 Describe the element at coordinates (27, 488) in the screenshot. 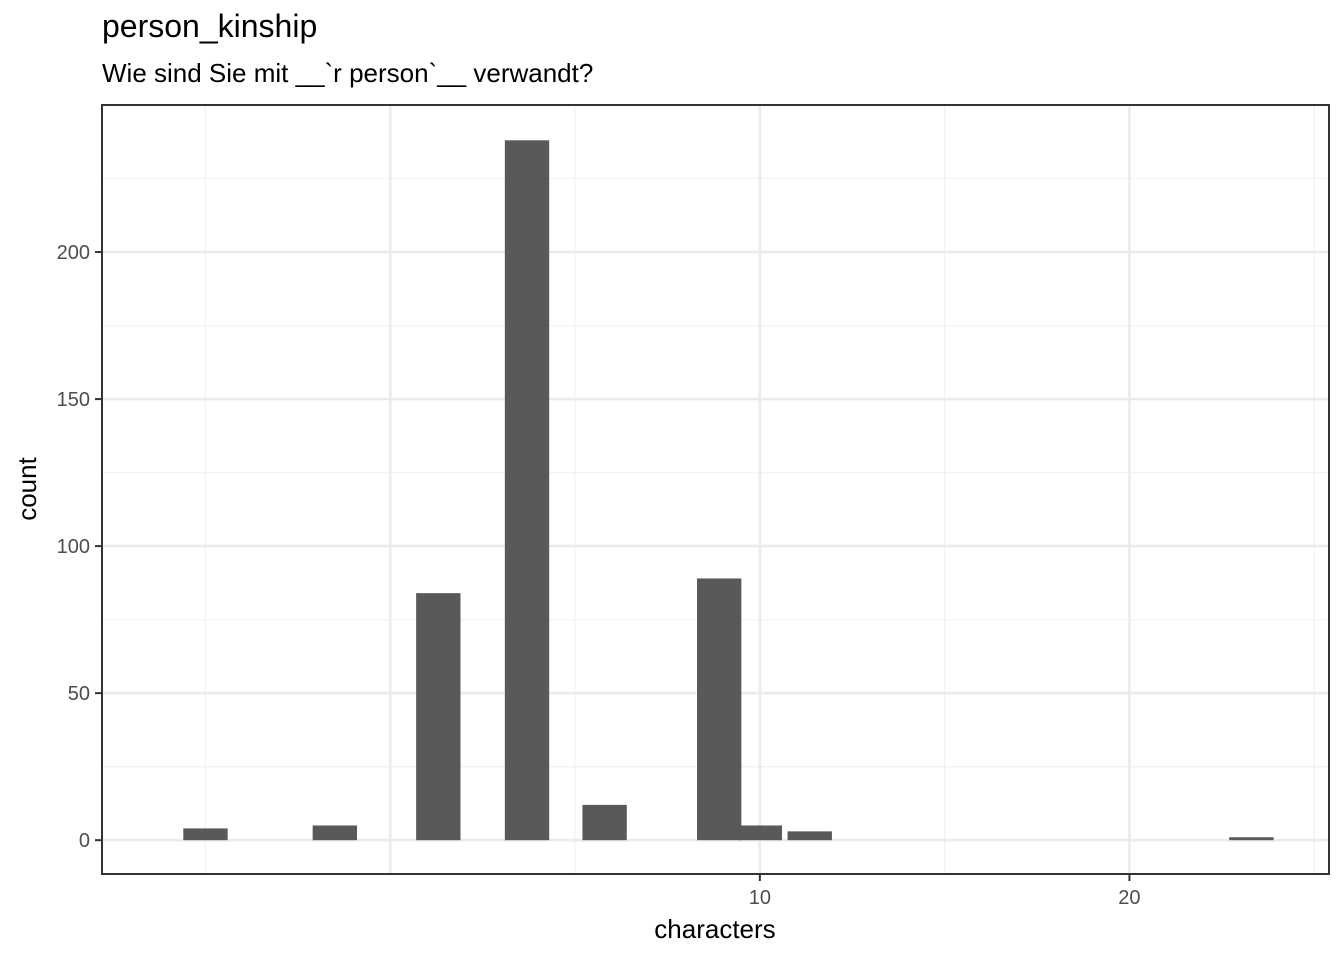

I see `y-axis-title: count` at that location.